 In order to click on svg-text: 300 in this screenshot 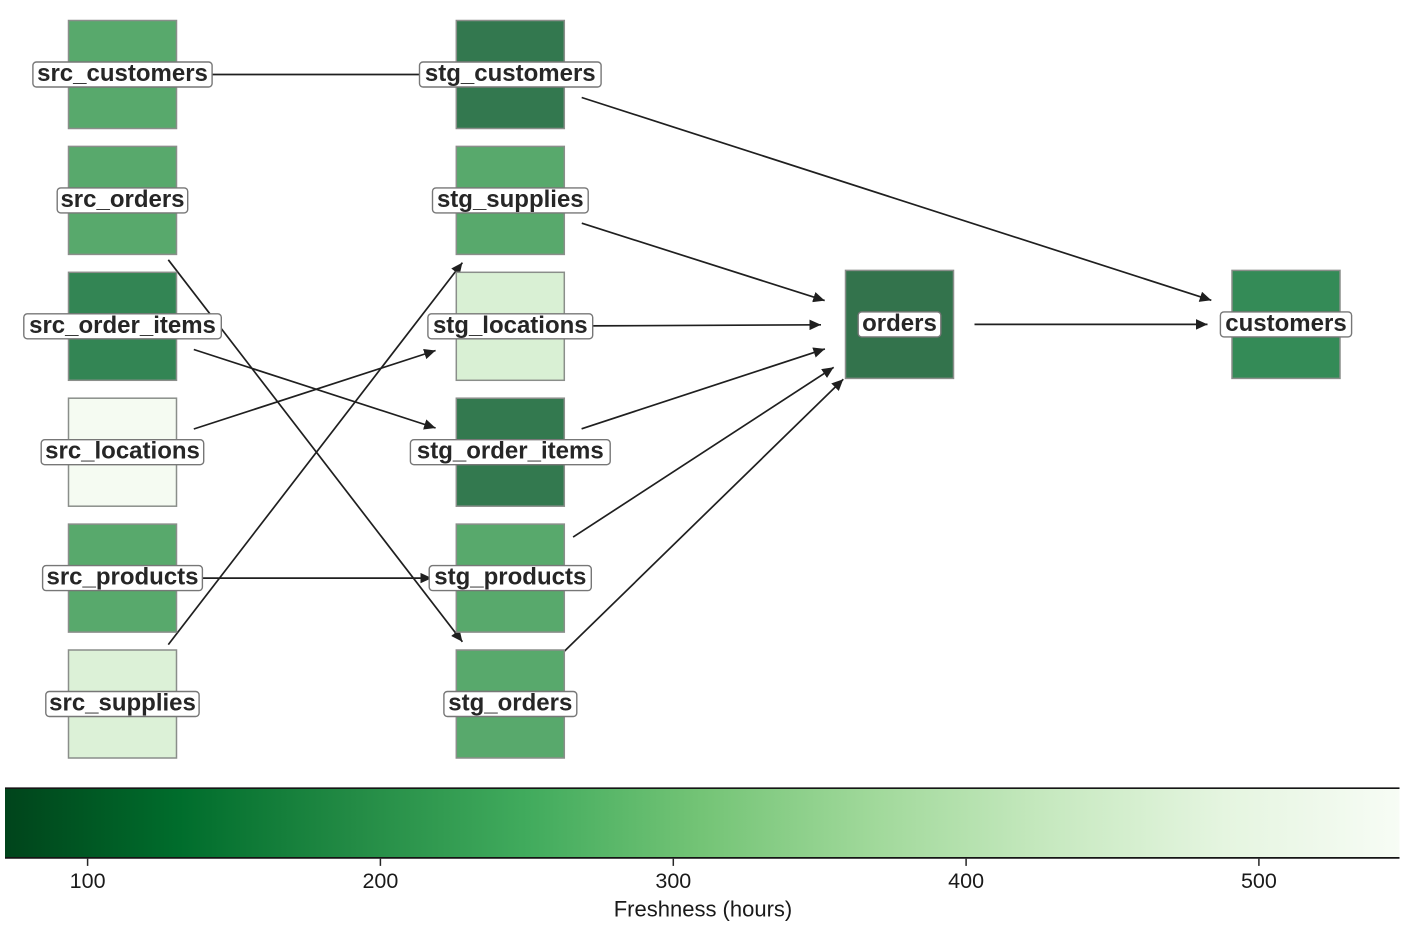, I will do `click(673, 881)`.